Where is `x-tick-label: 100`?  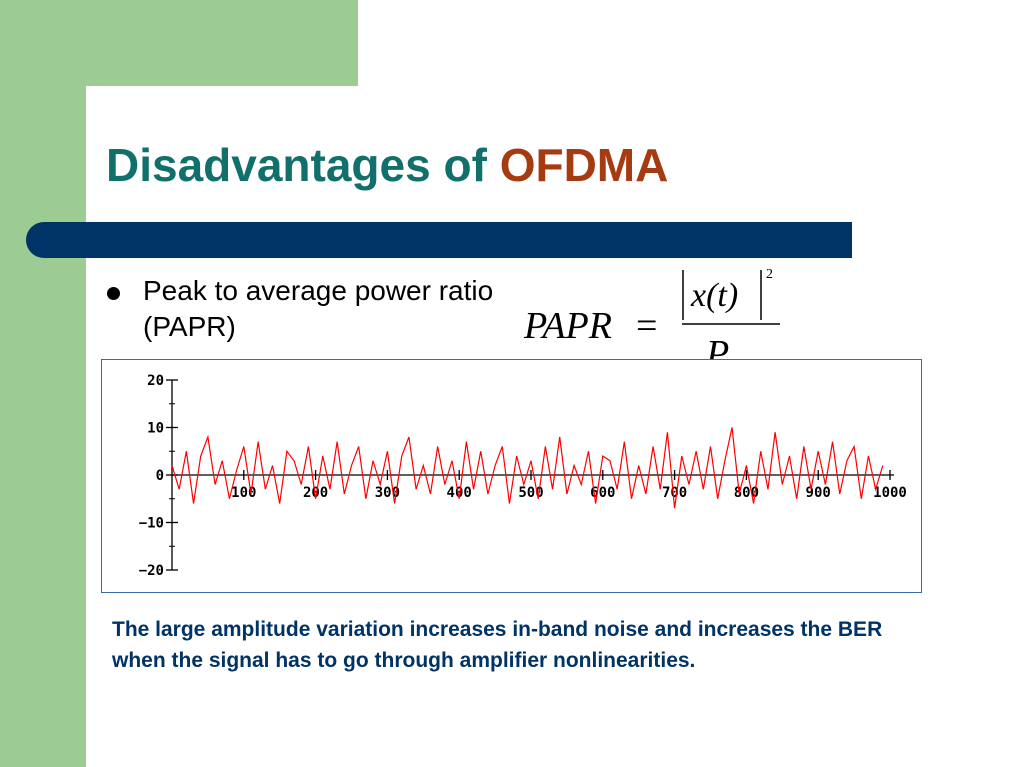 x-tick-label: 100 is located at coordinates (243, 493).